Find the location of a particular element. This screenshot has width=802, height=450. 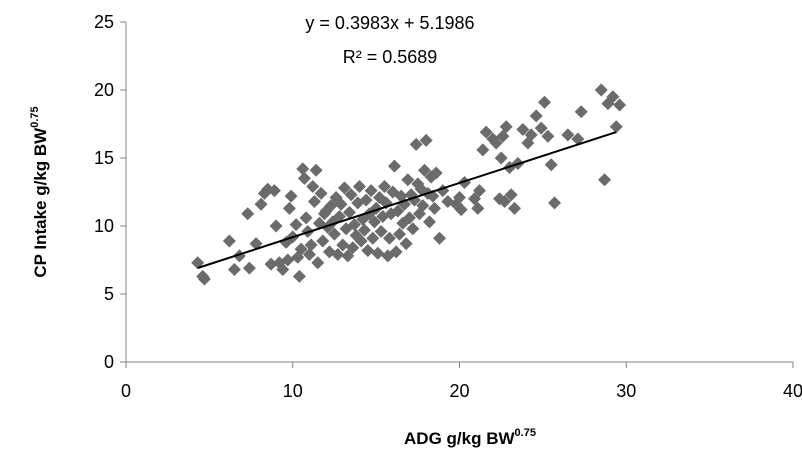

y-axis-title-superscript: 0.75 is located at coordinates (35, 116).